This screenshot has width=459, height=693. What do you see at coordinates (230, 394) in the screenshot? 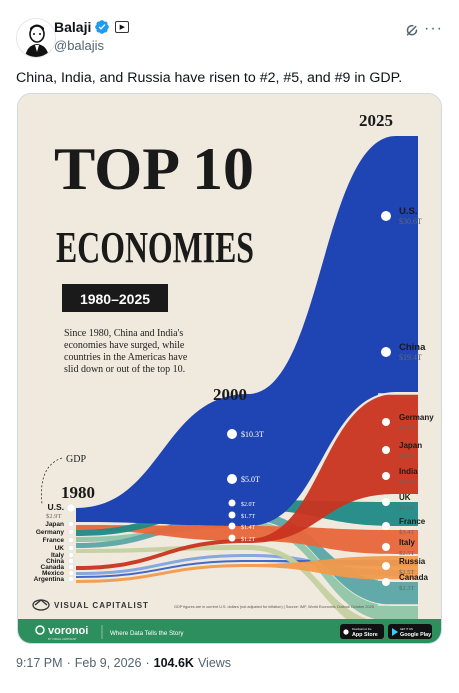
I see `year-2000-label: 2000` at bounding box center [230, 394].